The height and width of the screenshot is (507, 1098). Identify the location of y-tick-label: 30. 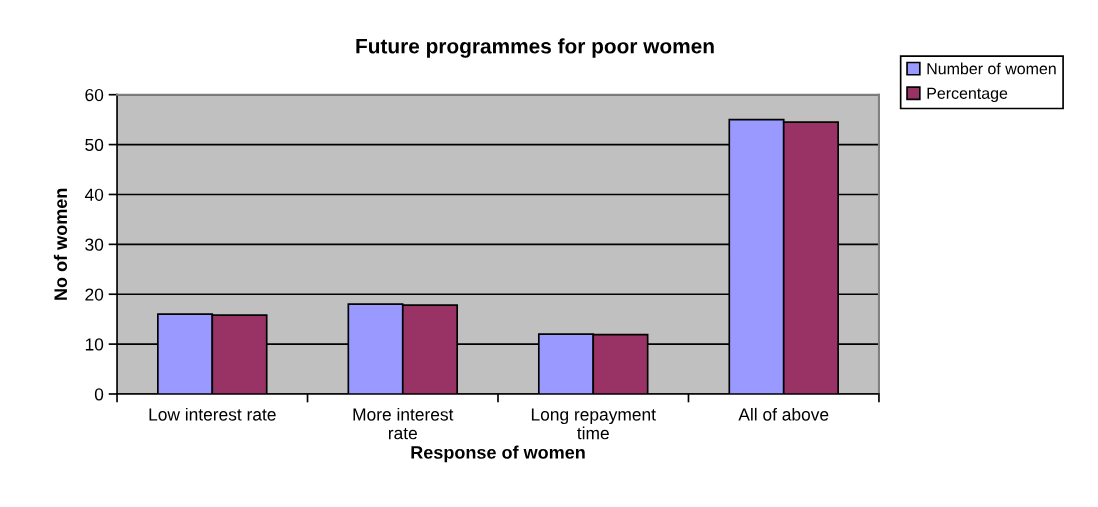
(94, 244).